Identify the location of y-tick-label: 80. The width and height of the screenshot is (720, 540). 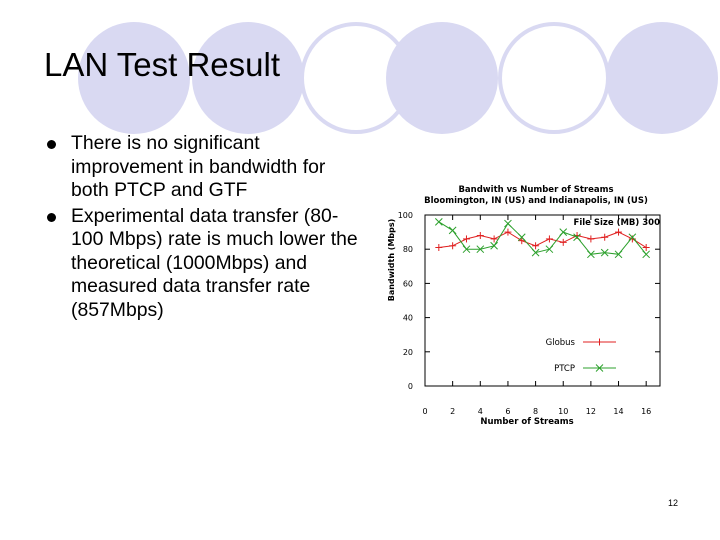
(408, 249).